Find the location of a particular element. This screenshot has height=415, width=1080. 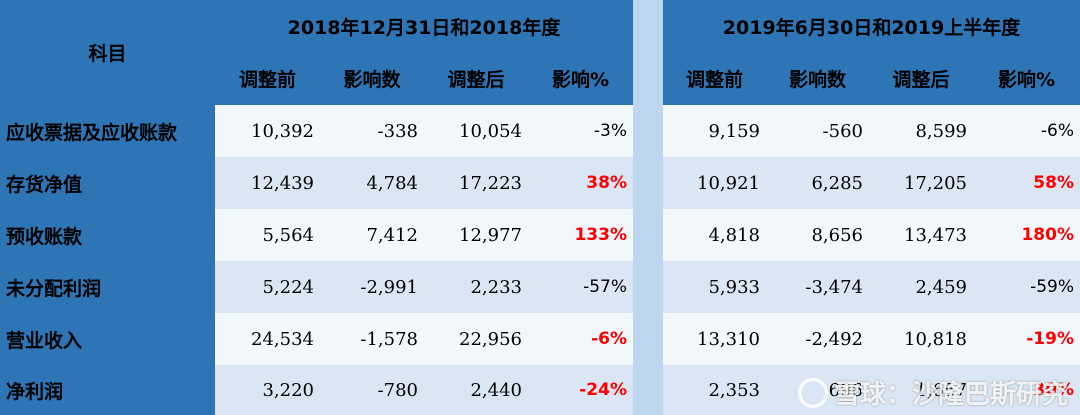

table-cell: 8,656 is located at coordinates (817, 235).